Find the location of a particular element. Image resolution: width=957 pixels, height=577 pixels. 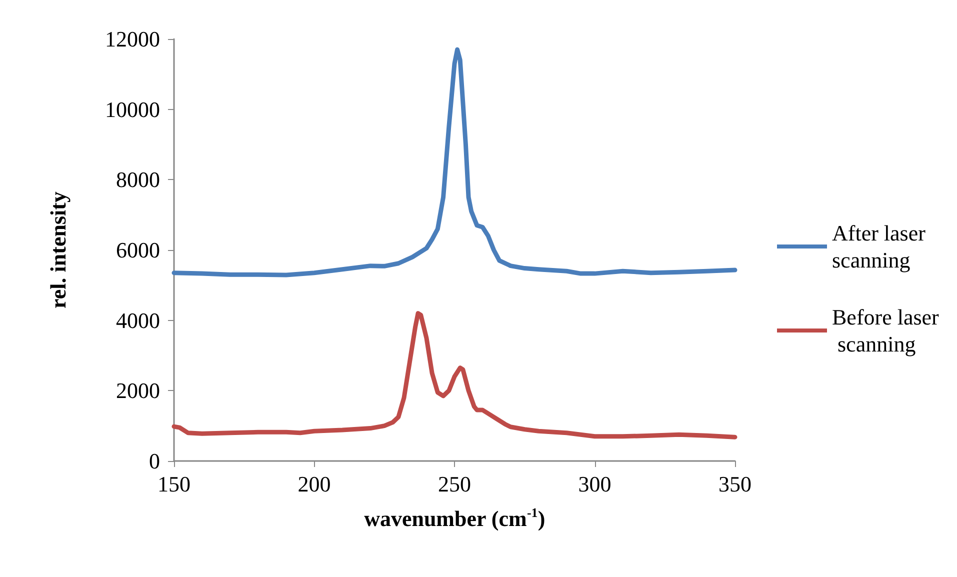

y-tick-label: 12000 is located at coordinates (132, 39).